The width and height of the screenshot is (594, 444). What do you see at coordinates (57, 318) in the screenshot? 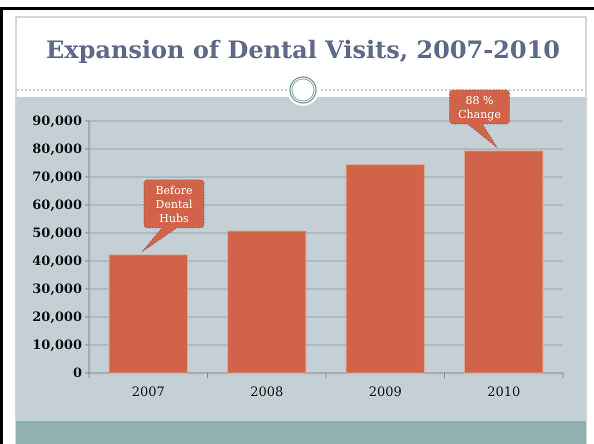
I see `y-tick-label: 20,000` at bounding box center [57, 318].